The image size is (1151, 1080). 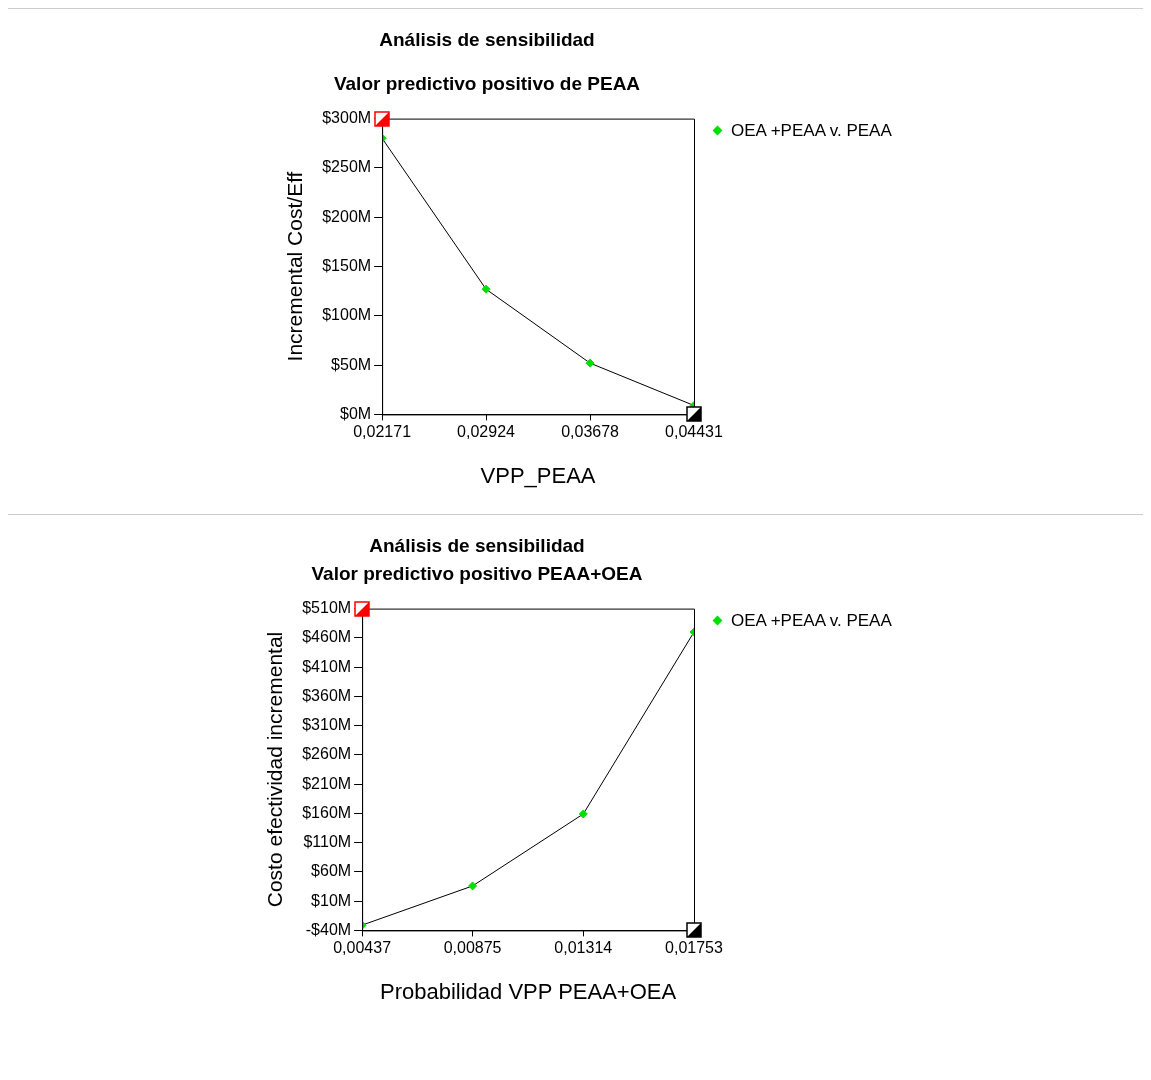 What do you see at coordinates (538, 475) in the screenshot?
I see `x-axis-title: VPP_PEAA` at bounding box center [538, 475].